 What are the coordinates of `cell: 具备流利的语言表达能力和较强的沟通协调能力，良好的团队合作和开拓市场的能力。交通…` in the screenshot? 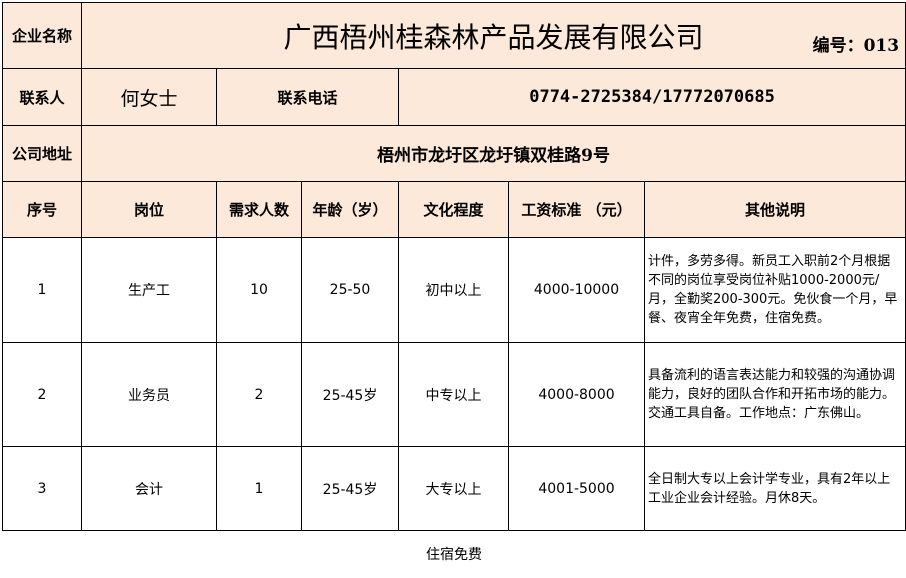 It's located at (774, 394).